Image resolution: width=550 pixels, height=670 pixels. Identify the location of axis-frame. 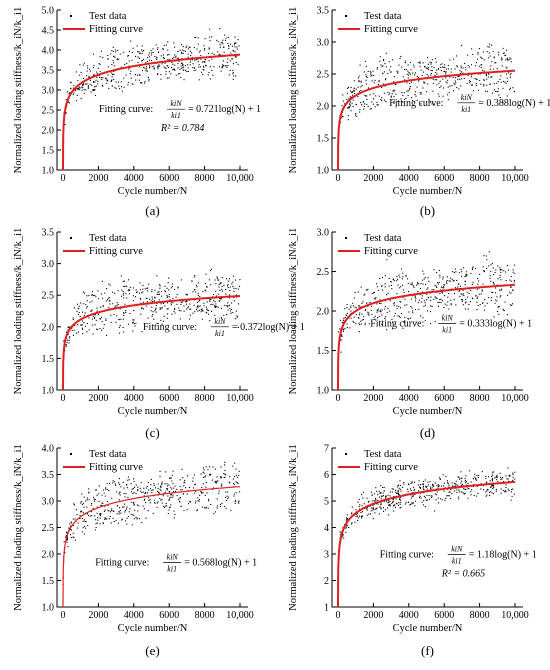
(152, 528).